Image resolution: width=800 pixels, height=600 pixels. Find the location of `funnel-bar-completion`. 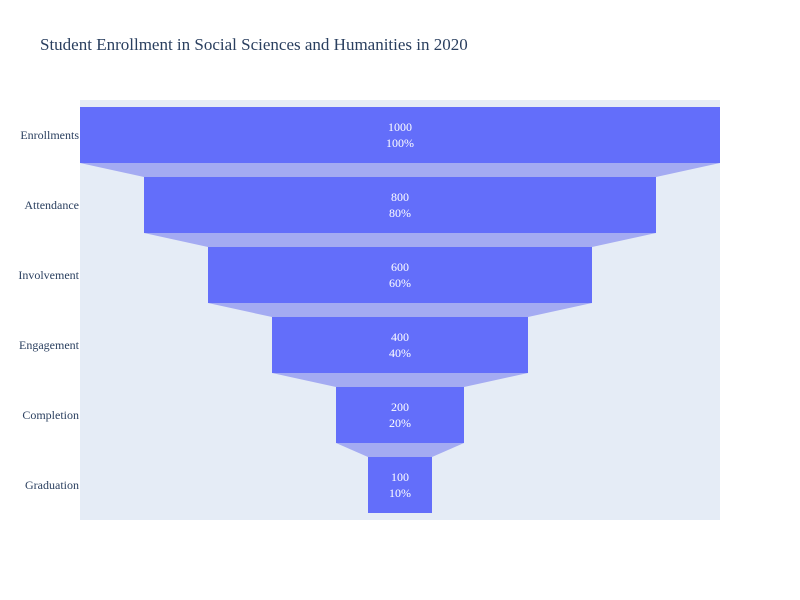

funnel-bar-completion is located at coordinates (400, 415).